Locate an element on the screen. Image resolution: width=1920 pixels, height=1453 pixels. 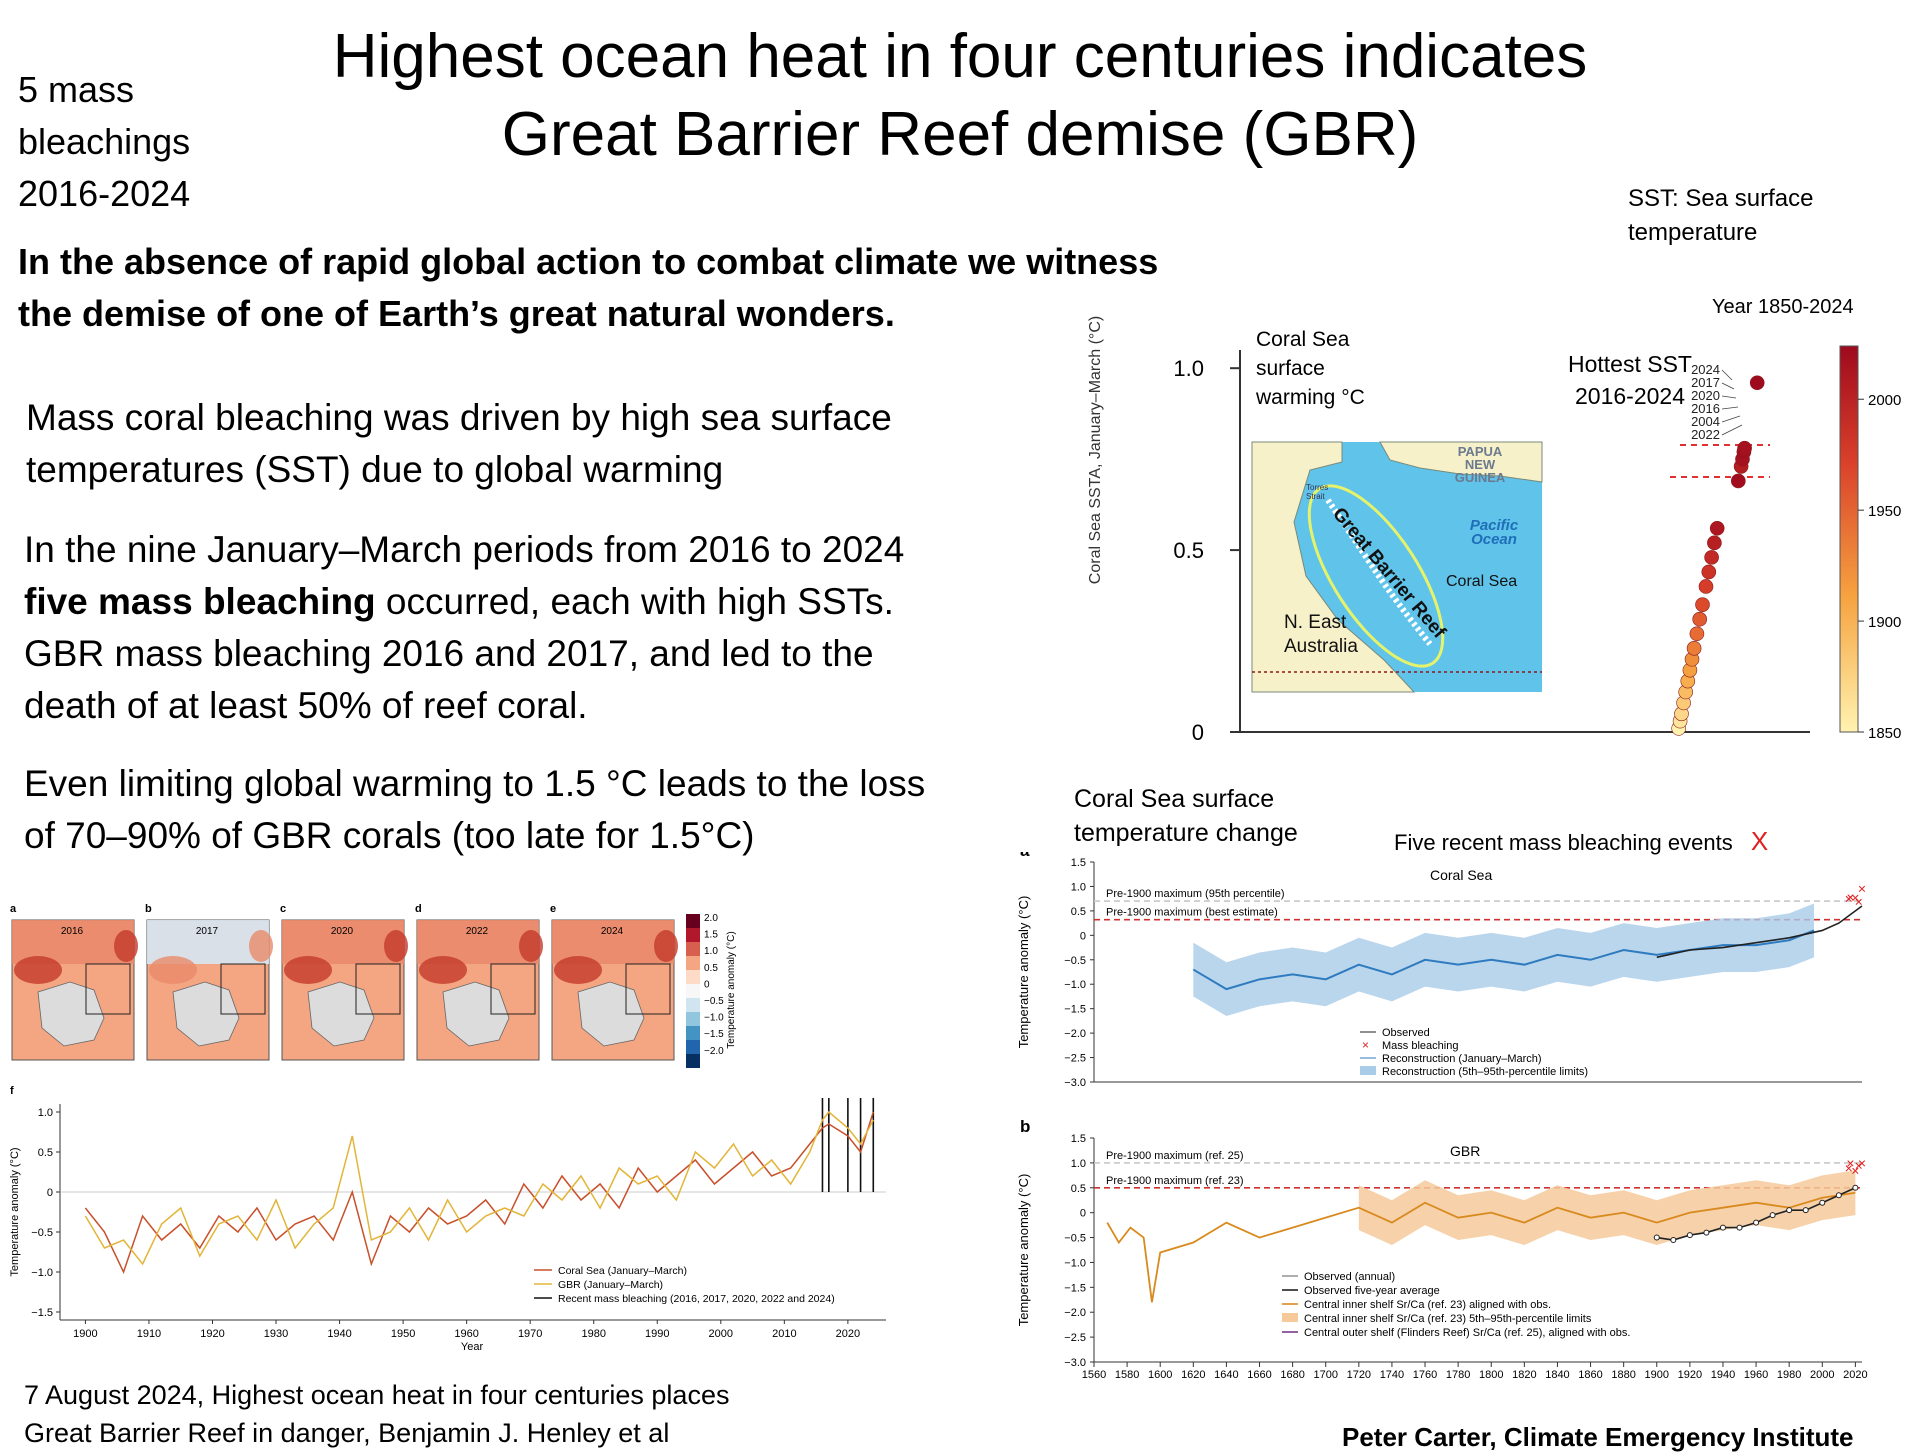
y-tick-label: −1.5 is located at coordinates (1075, 1288).